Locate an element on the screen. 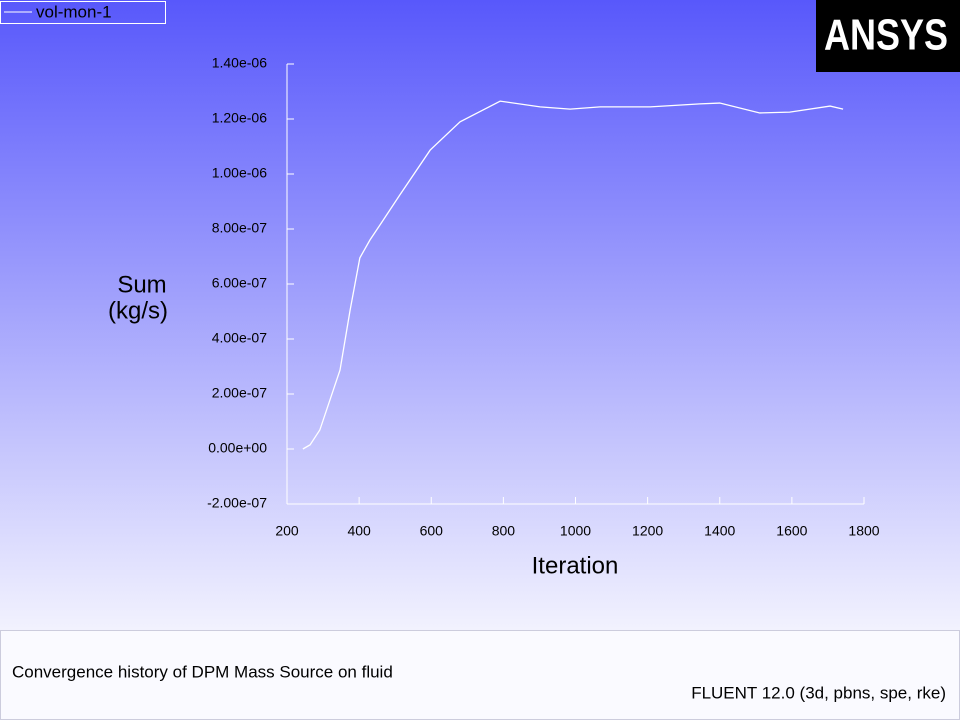 The image size is (960, 720). solver-info: FLUENT 12.0 (3d, pbns, spe, rke) is located at coordinates (818, 692).